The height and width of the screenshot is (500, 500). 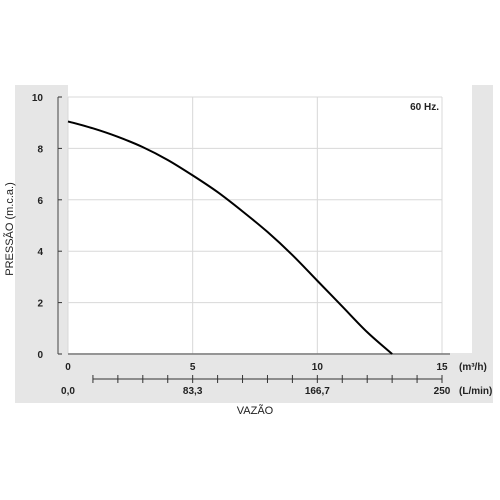 What do you see at coordinates (40, 252) in the screenshot?
I see `y-tick-label: 4` at bounding box center [40, 252].